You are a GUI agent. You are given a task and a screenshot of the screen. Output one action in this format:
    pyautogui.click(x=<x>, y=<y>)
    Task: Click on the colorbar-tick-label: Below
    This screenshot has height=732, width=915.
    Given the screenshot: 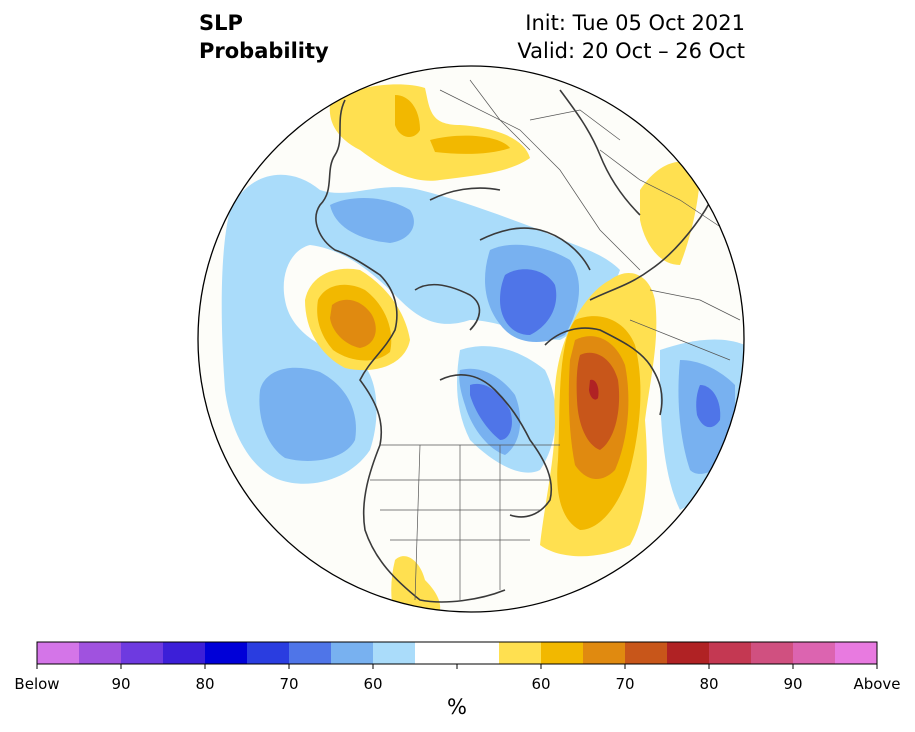 What is the action you would take?
    pyautogui.click(x=37, y=684)
    